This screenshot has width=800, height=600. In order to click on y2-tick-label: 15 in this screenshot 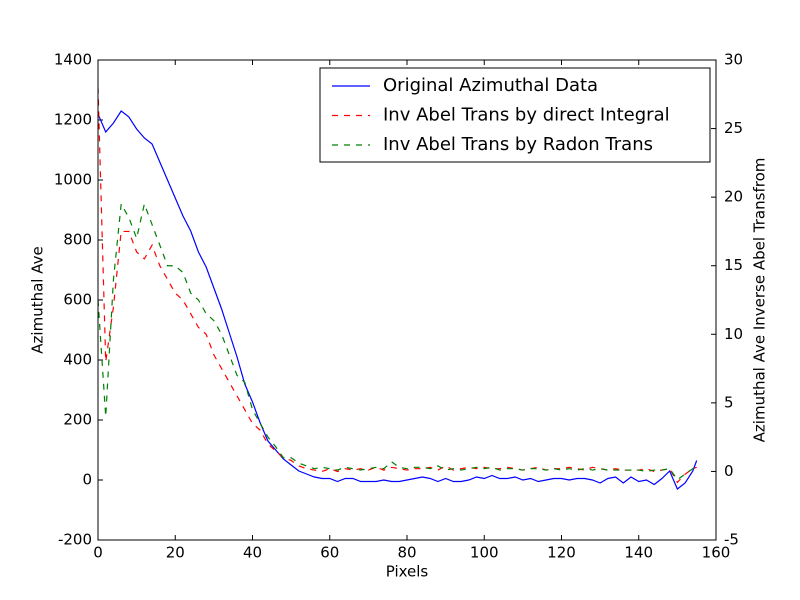, I will do `click(733, 265)`.